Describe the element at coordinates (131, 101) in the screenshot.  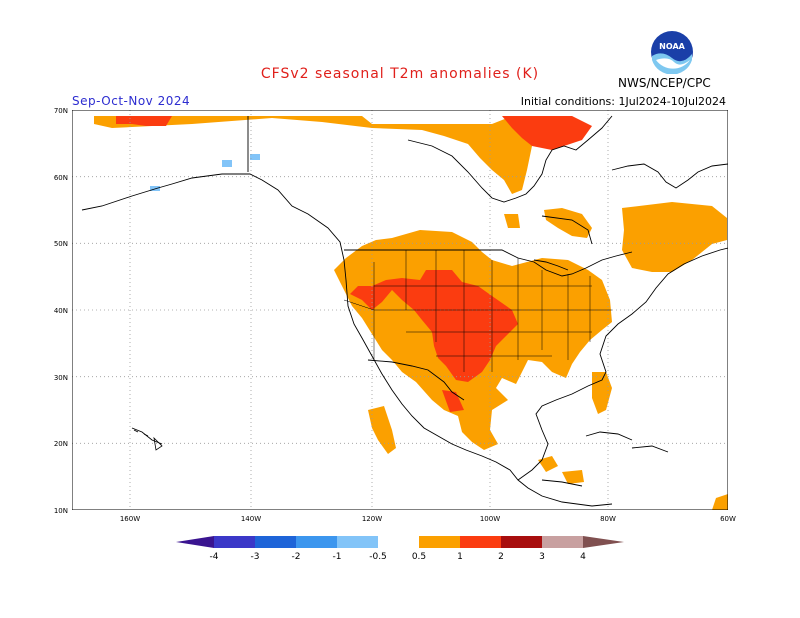
I see `season-label: Sep-Oct-Nov 2024` at that location.